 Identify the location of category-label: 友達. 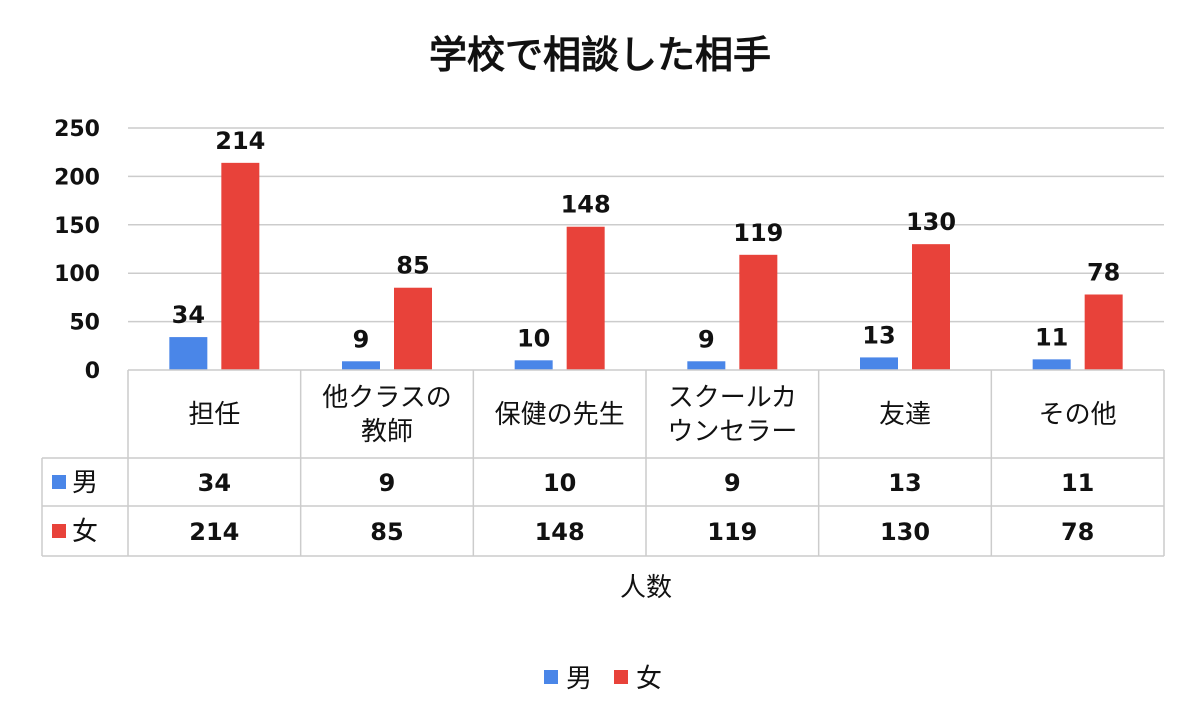
(905, 415).